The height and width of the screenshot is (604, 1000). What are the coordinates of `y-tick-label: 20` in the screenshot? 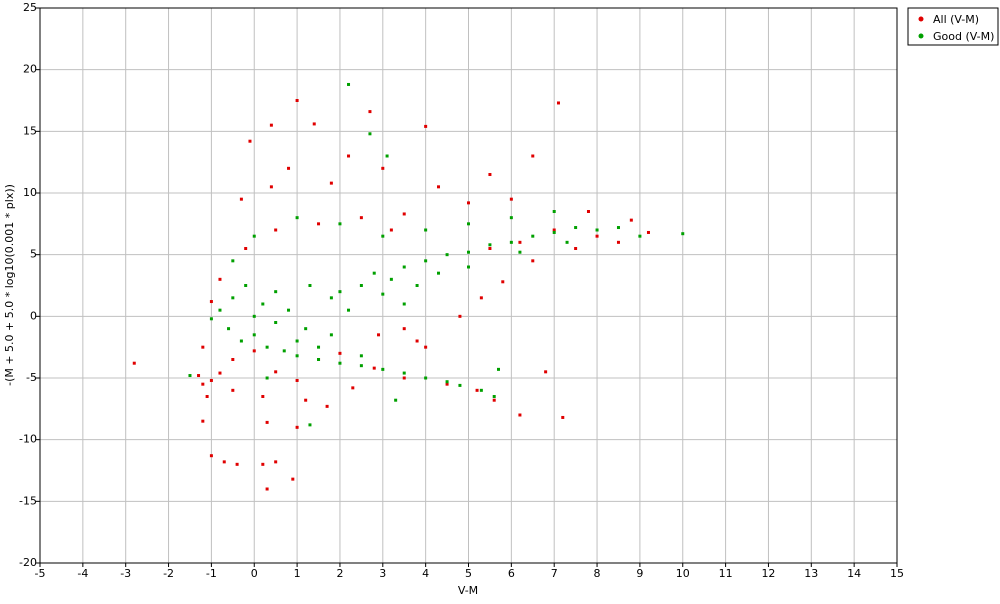 It's located at (30, 69).